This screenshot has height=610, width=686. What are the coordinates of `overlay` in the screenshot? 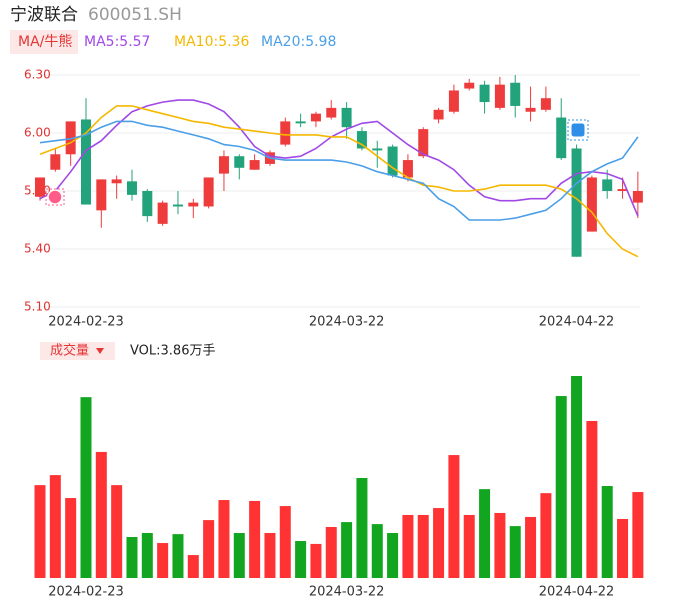 It's located at (317, 162).